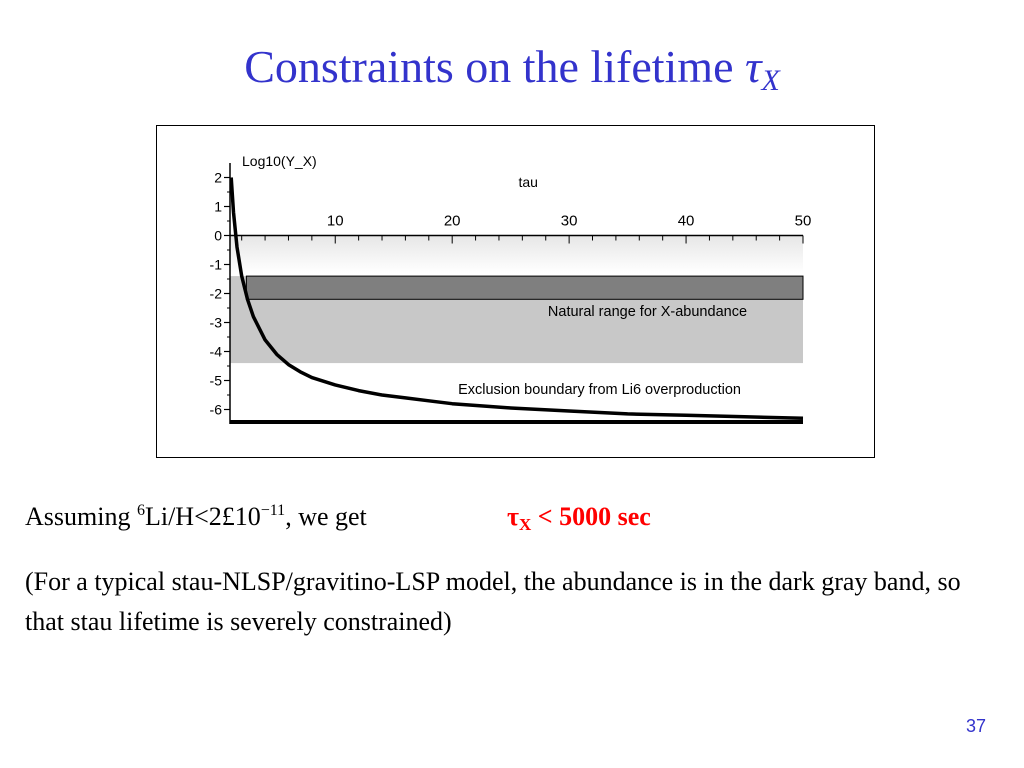 This screenshot has height=768, width=1024. I want to click on result-tau-symbol: τ, so click(513, 516).